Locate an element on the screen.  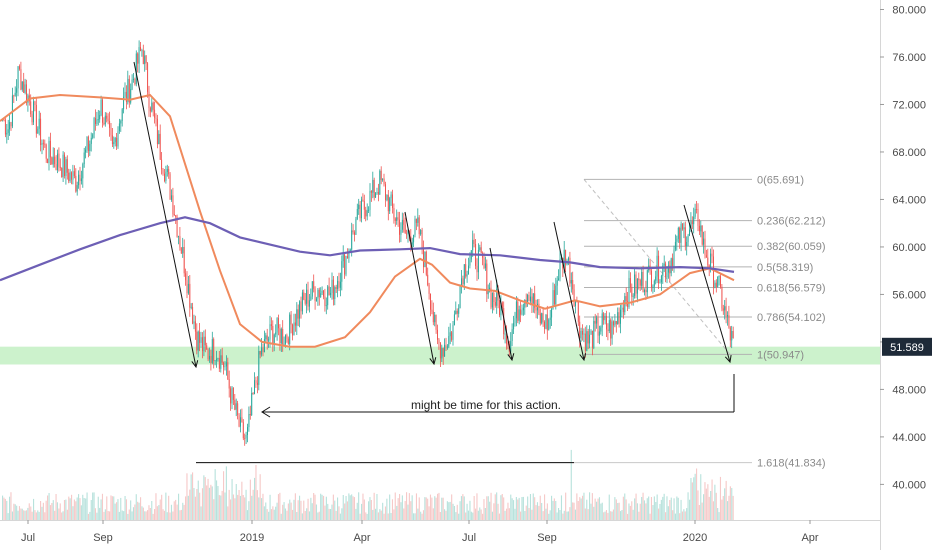
arrow-head is located at coordinates (433, 361).